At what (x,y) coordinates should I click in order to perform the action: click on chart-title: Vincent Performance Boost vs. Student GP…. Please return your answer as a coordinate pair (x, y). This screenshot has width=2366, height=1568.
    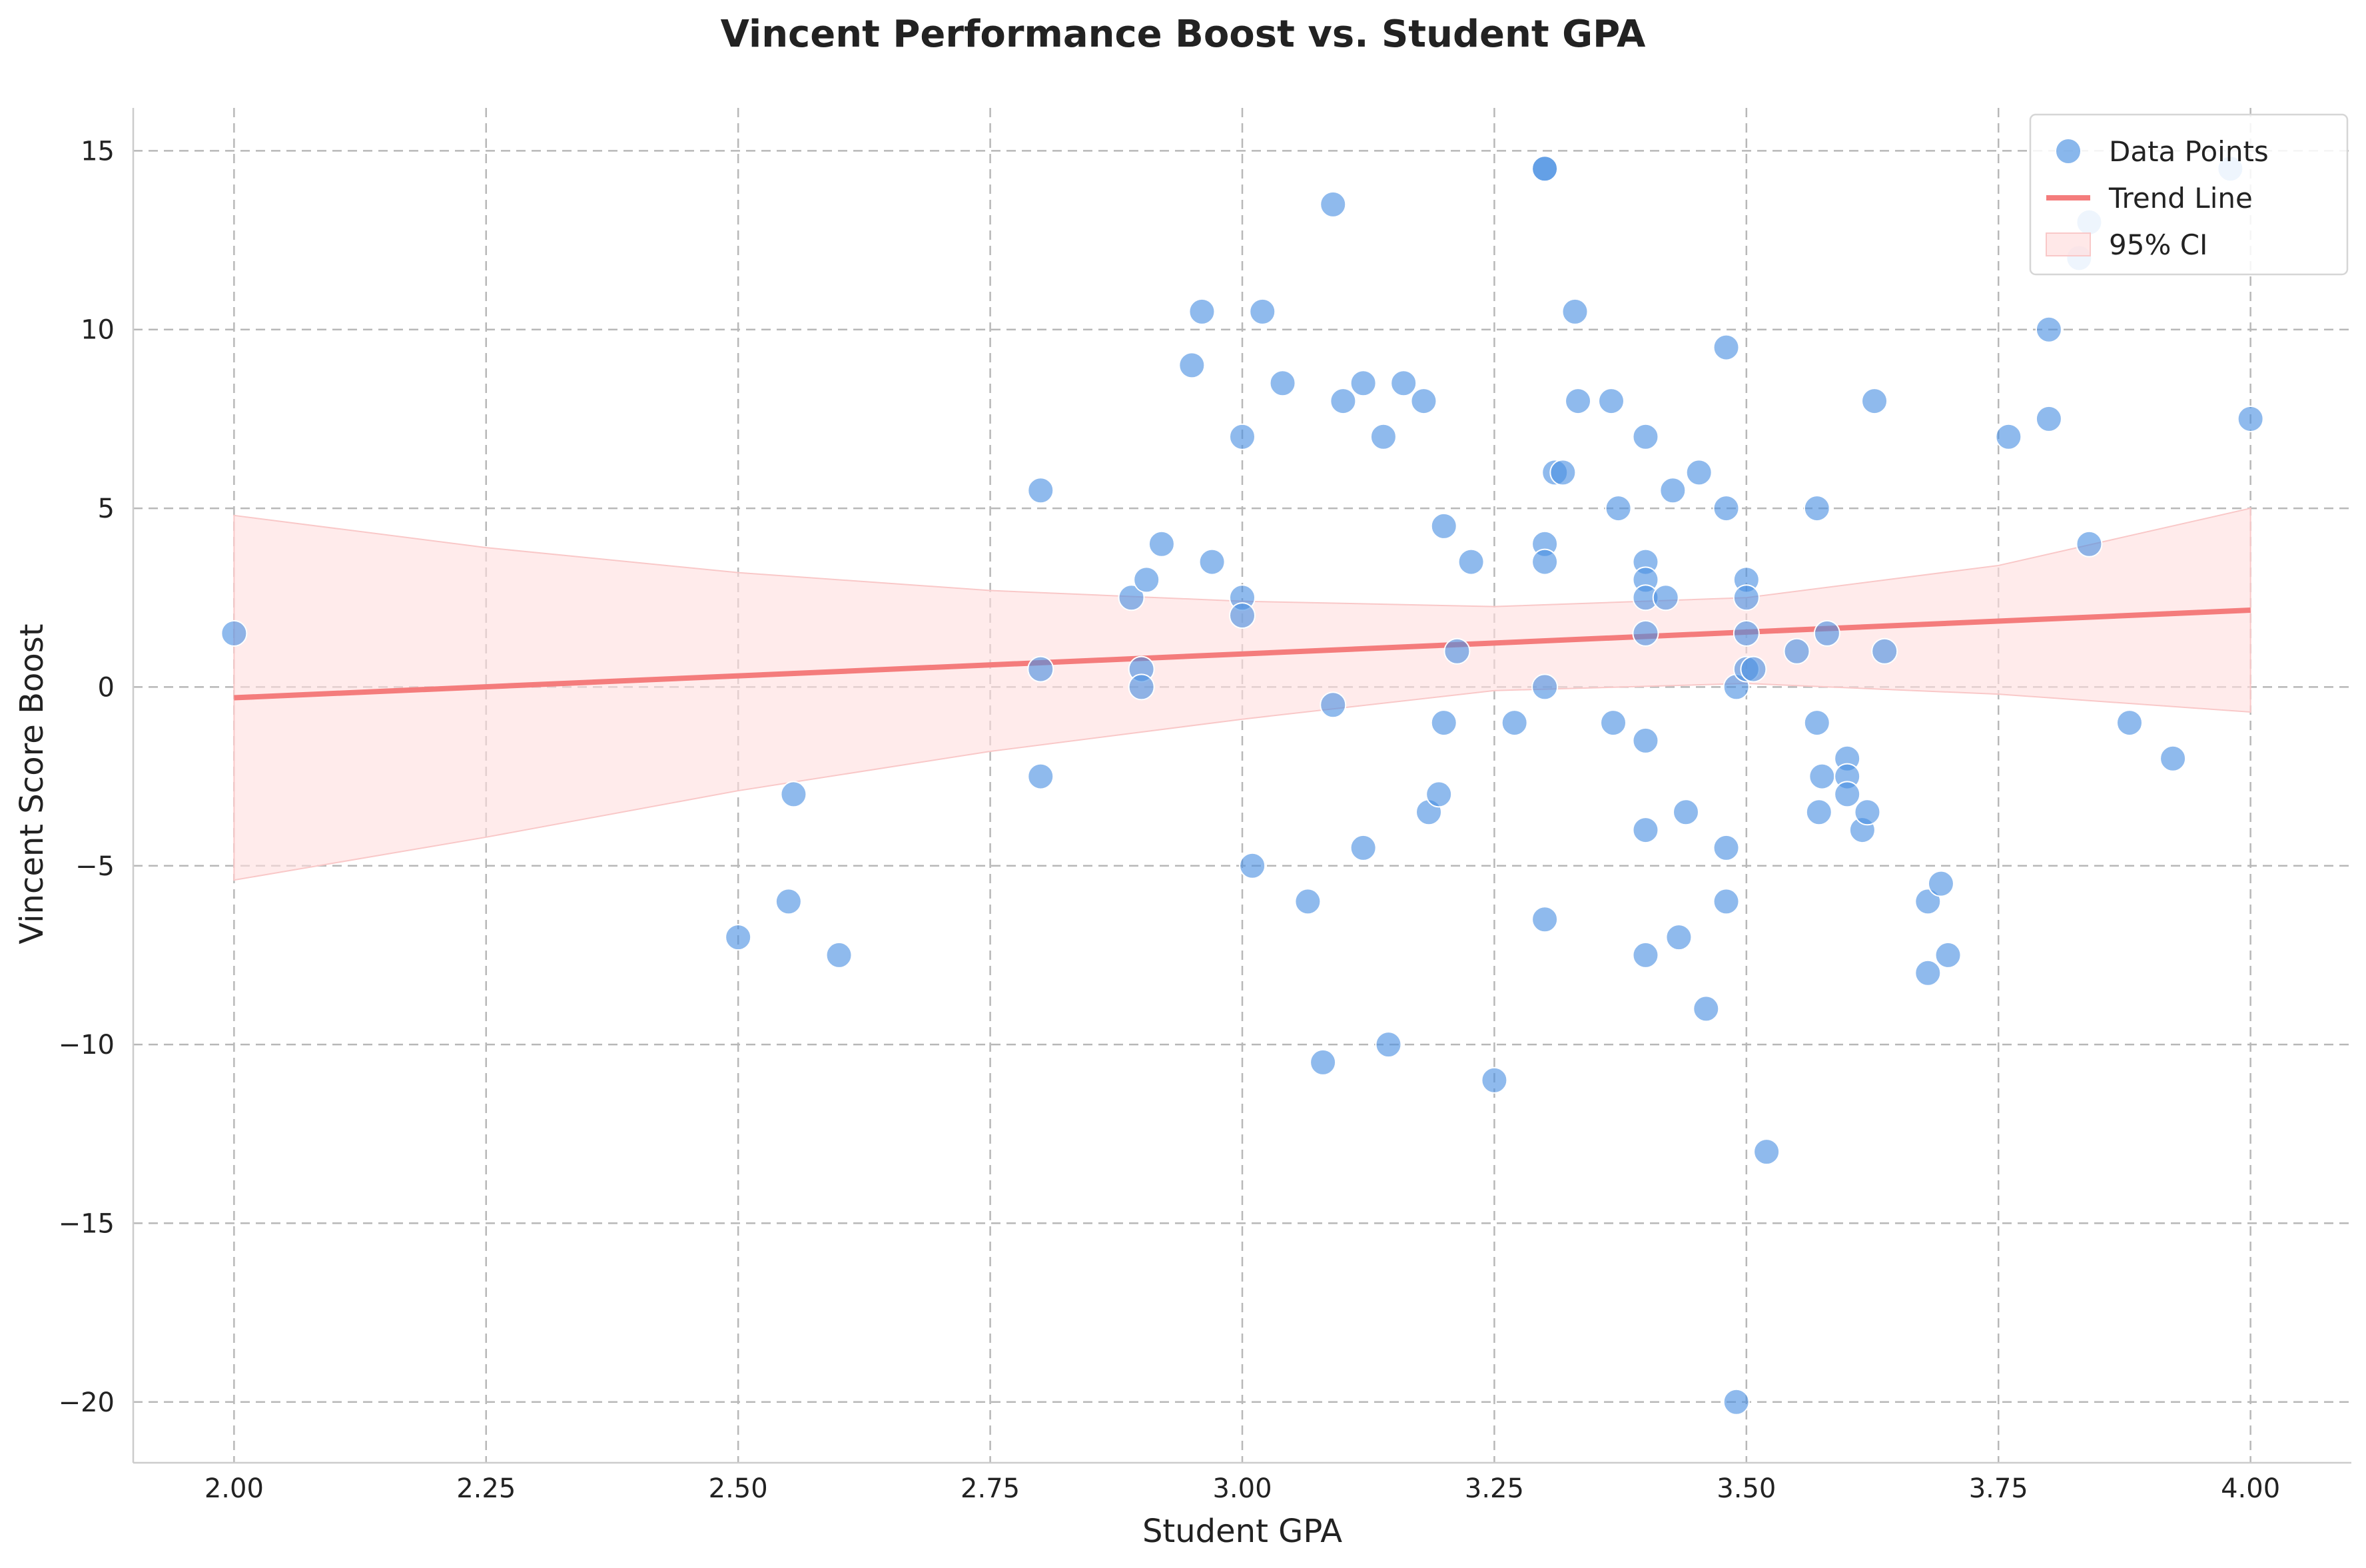
    Looking at the image, I should click on (1183, 34).